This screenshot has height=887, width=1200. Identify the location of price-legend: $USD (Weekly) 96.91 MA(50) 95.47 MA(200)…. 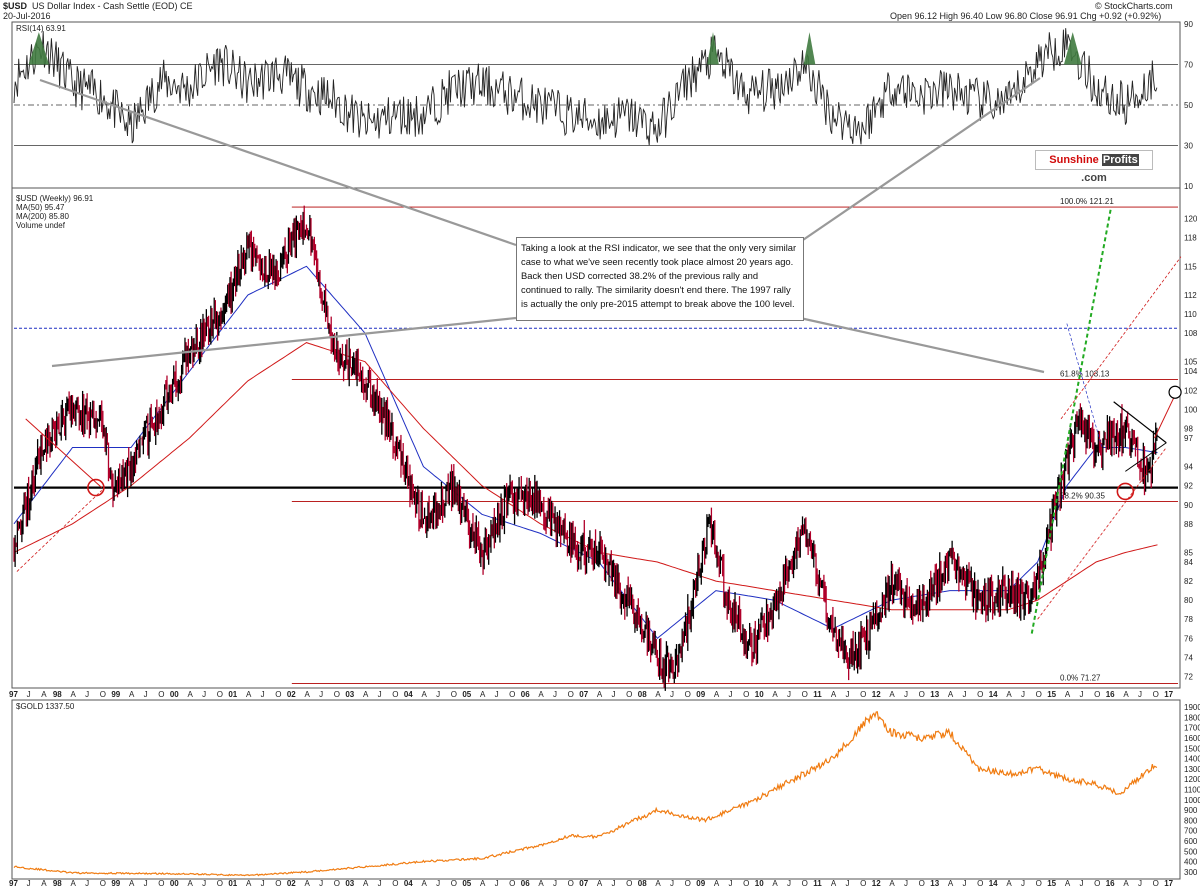
(55, 212).